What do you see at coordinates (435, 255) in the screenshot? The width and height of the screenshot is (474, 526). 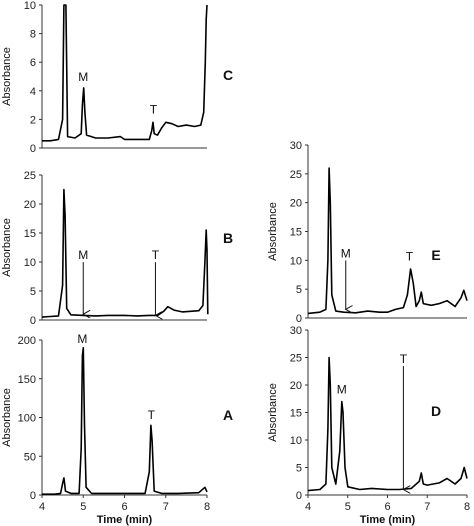 I see `panel-label: E` at bounding box center [435, 255].